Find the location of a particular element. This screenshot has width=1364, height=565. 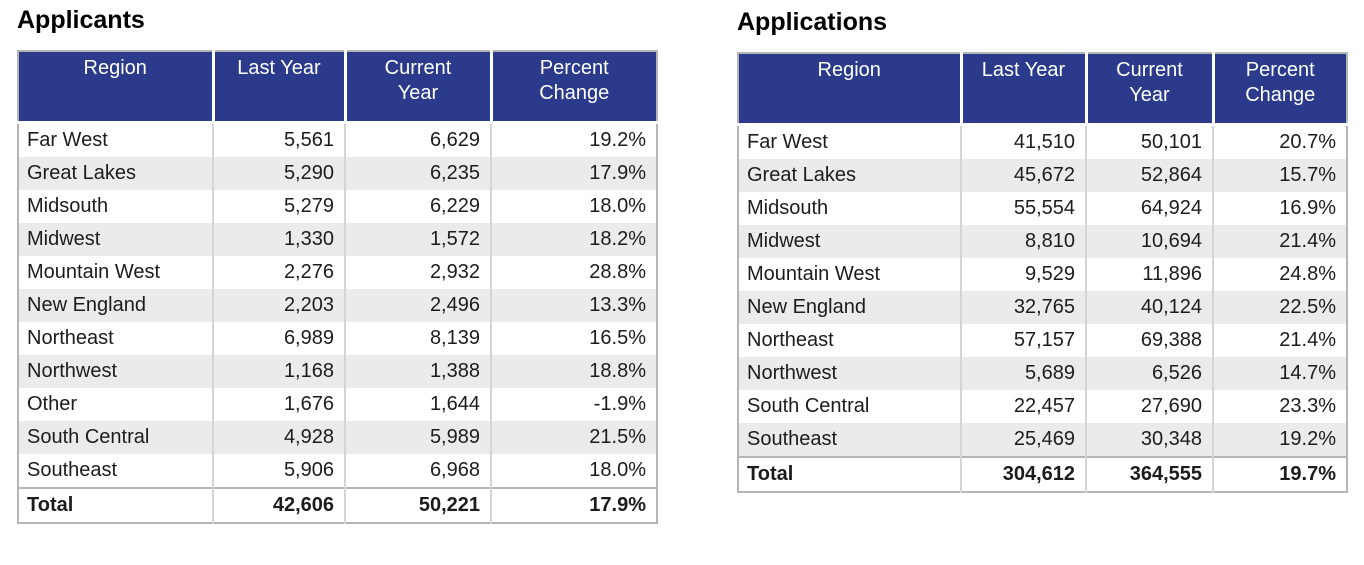

value-cell: 50,101 is located at coordinates (1149, 141).